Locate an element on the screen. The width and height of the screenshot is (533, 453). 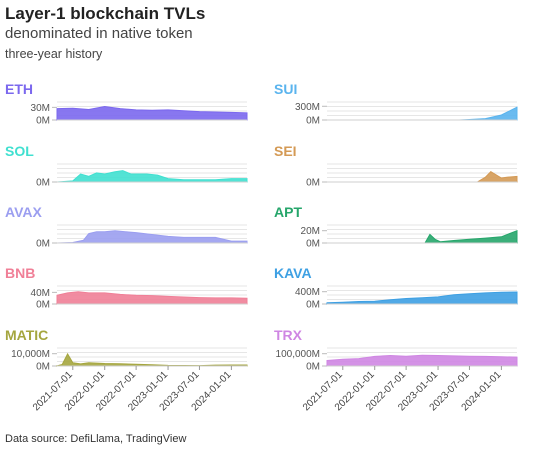
panel-label-sui: SUI is located at coordinates (285, 89).